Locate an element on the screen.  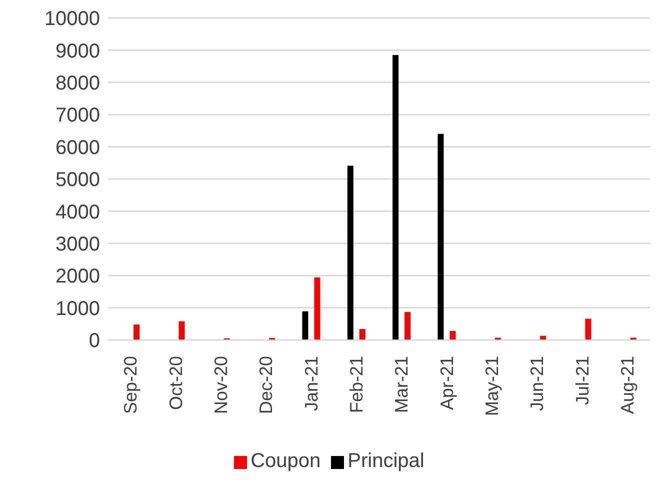
x-tick-label: Feb-21 is located at coordinates (356, 385).